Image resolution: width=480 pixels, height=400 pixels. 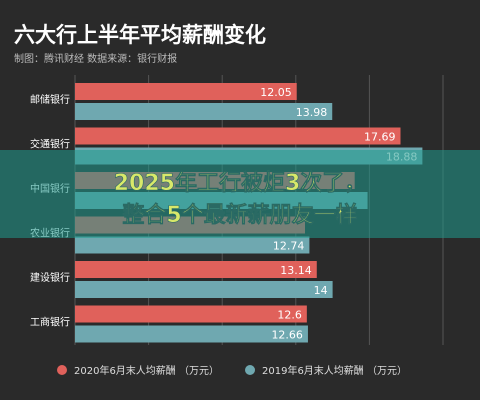 I want to click on legend-label: 2020年6月末人均薪酬 （万元）, so click(x=146, y=370).